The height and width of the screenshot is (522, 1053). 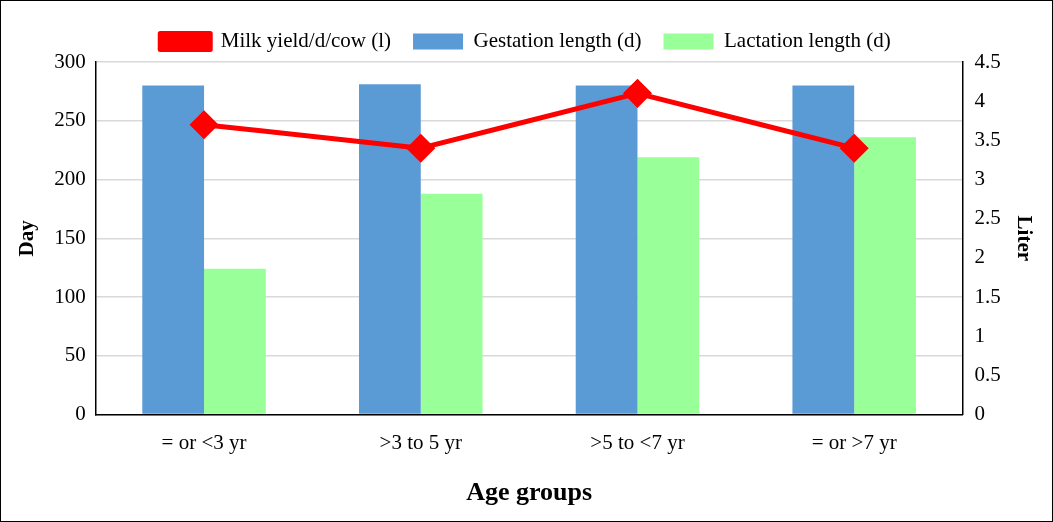 What do you see at coordinates (70, 178) in the screenshot?
I see `y-tick-label: 200` at bounding box center [70, 178].